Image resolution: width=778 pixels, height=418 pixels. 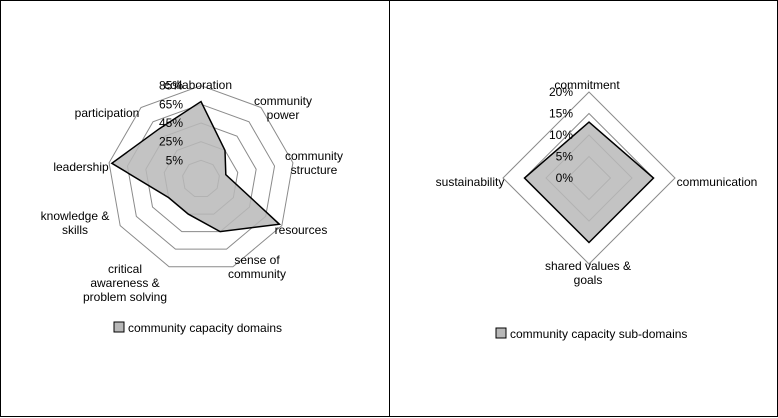 I want to click on category-label-participation: participation, so click(x=107, y=113).